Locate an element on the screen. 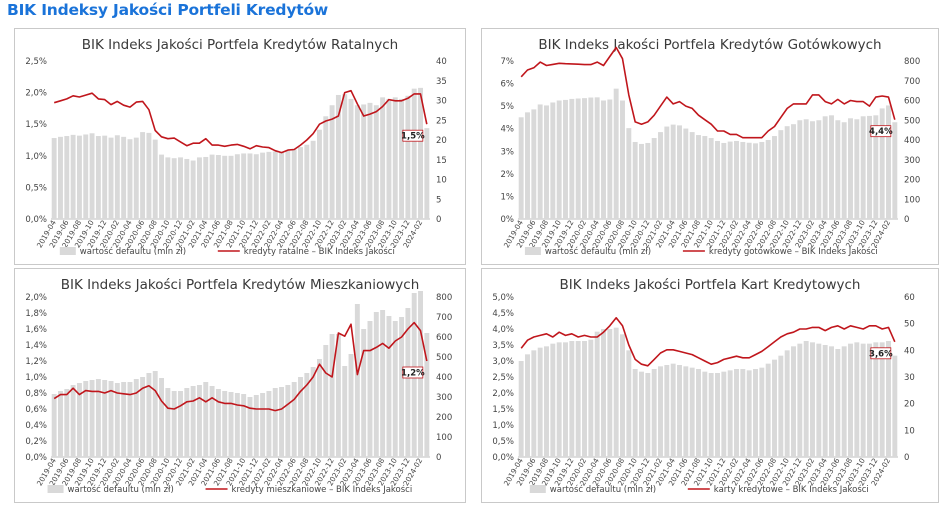 The height and width of the screenshot is (505, 948). y-left-tick-label: 5,0% is located at coordinates (503, 298).